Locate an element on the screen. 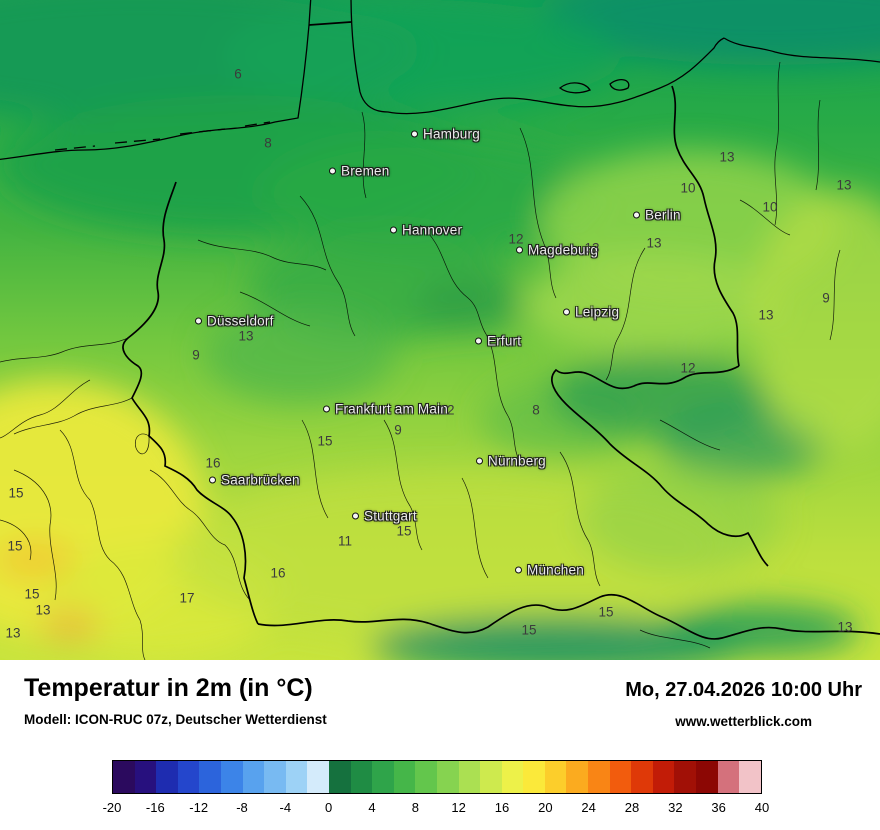 This screenshot has height=830, width=880. city-marker: Hannover is located at coordinates (426, 230).